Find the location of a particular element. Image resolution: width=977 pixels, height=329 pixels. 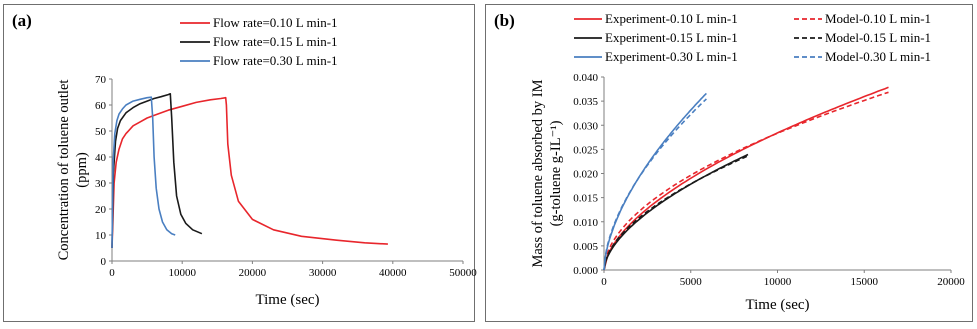

legend-label: Model-0.15 L min-1 is located at coordinates (878, 37).